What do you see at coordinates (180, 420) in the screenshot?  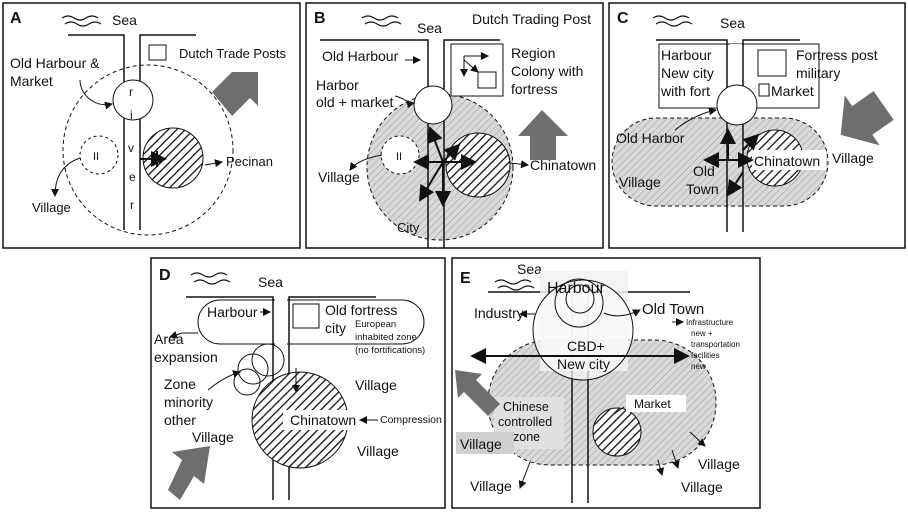 I see `other-label: other` at bounding box center [180, 420].